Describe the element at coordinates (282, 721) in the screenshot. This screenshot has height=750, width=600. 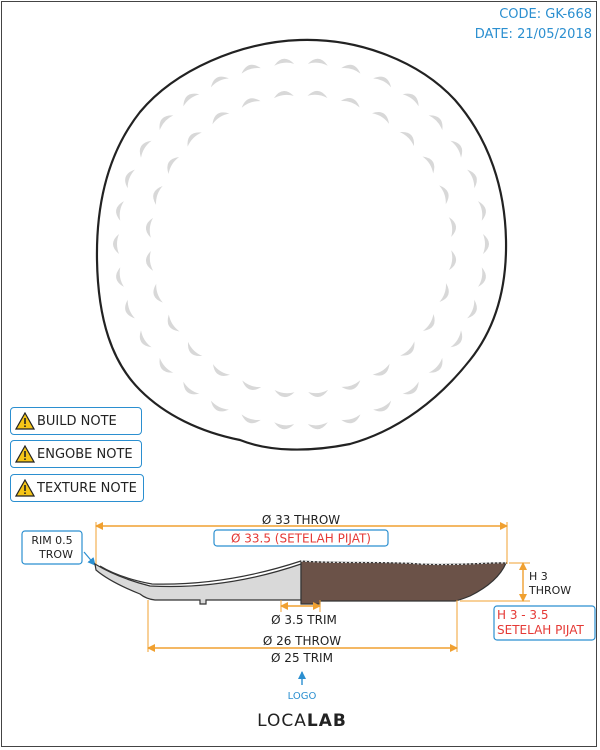
I see `logo-text-left: LOCA` at that location.